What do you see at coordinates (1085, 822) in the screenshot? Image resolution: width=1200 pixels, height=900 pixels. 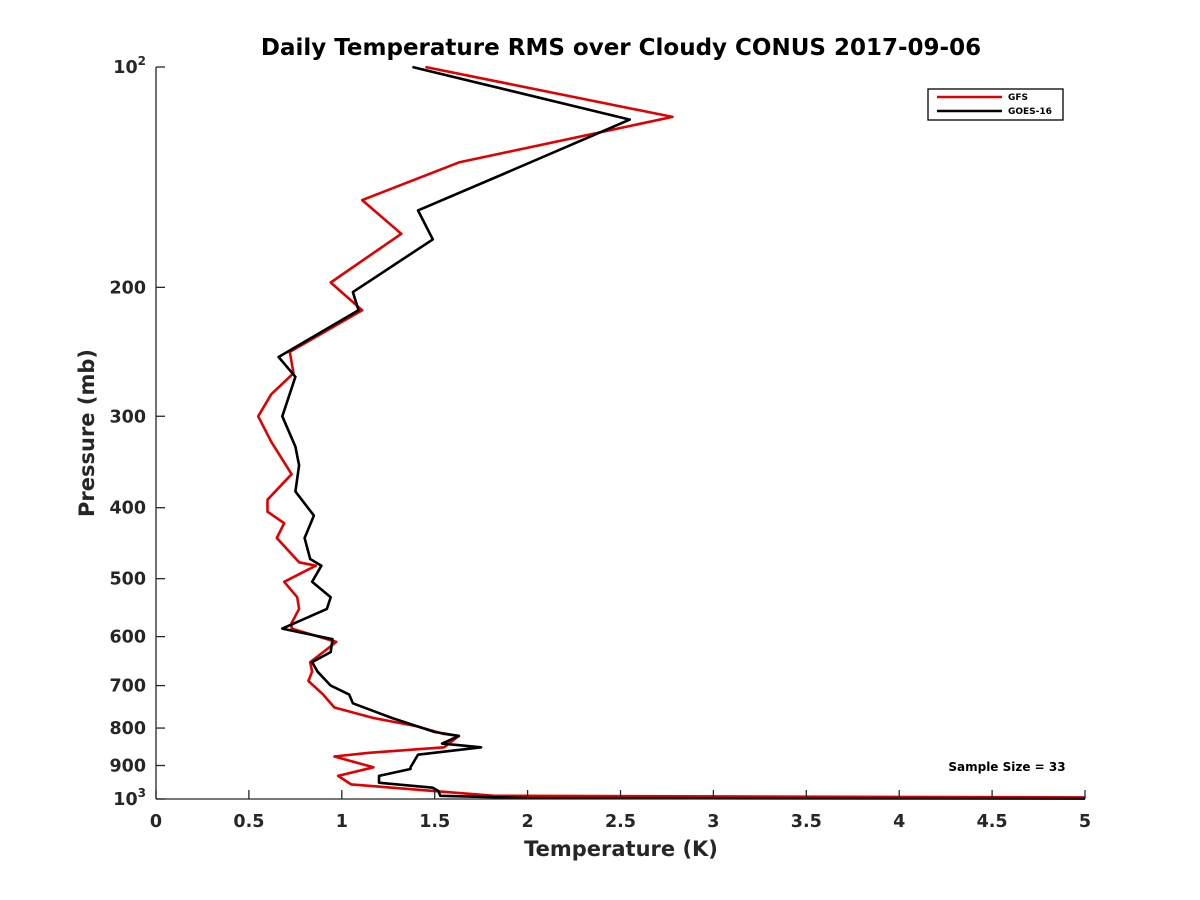 I see `x-tick-label: 5` at bounding box center [1085, 822].